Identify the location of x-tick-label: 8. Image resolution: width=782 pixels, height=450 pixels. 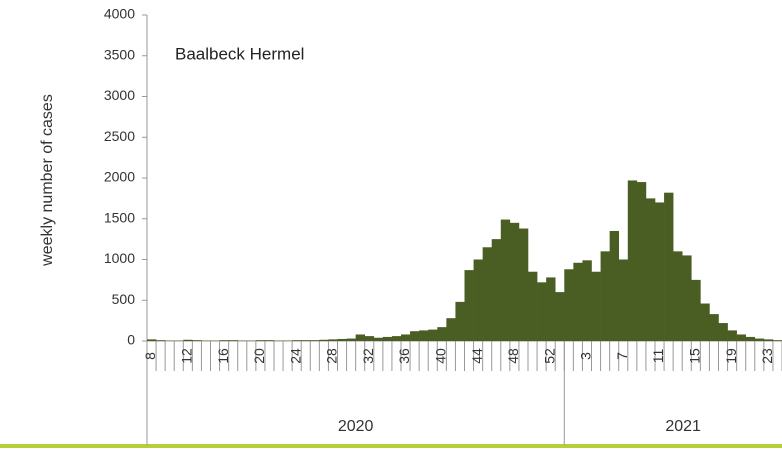
(150, 356).